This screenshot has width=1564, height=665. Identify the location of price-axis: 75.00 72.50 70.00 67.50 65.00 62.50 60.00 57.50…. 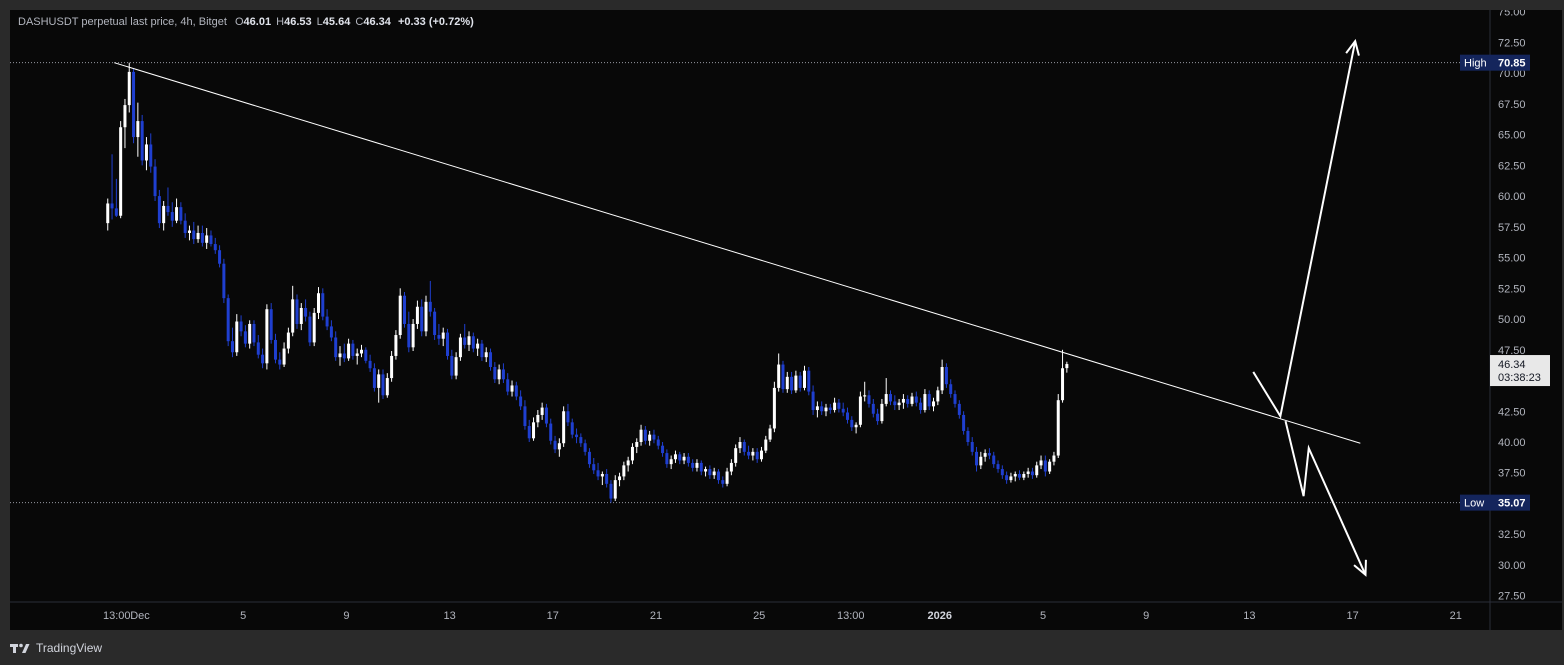
(1505, 306).